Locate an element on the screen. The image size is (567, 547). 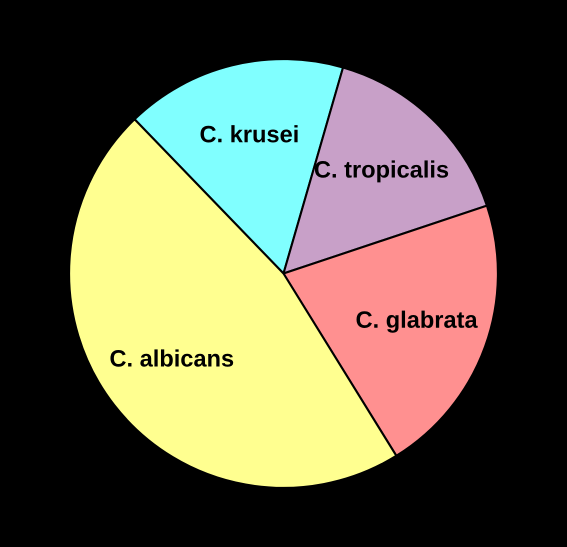
slice-label: C. tropicalis is located at coordinates (381, 171).